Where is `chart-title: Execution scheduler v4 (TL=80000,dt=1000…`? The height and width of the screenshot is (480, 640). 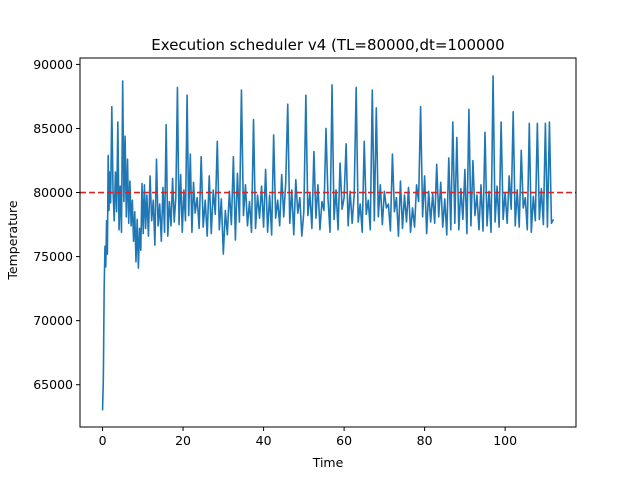
chart-title: Execution scheduler v4 (TL=80000,dt=1000… is located at coordinates (327, 45).